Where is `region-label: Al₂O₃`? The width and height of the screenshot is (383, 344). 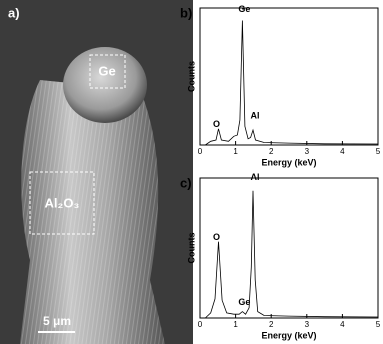
region-label: Al₂O₃ is located at coordinates (62, 202).